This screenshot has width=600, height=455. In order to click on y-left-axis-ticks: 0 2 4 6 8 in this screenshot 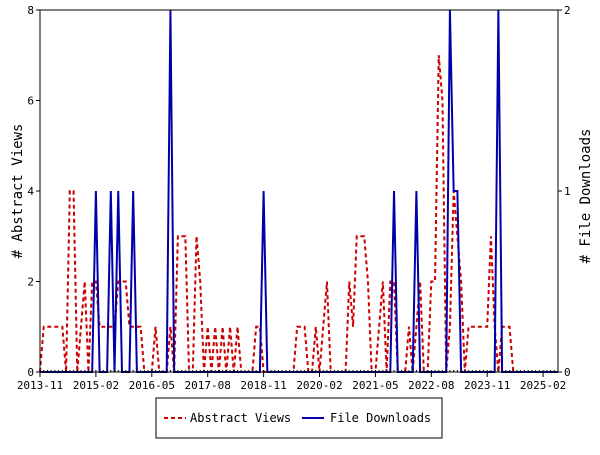, I will do `click(33, 191)`.